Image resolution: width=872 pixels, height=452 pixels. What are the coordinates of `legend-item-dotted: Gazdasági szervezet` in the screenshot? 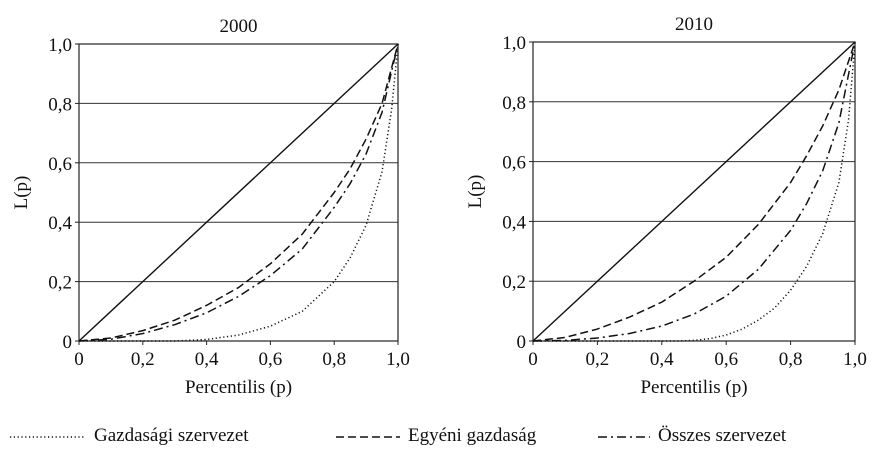 It's located at (128, 436).